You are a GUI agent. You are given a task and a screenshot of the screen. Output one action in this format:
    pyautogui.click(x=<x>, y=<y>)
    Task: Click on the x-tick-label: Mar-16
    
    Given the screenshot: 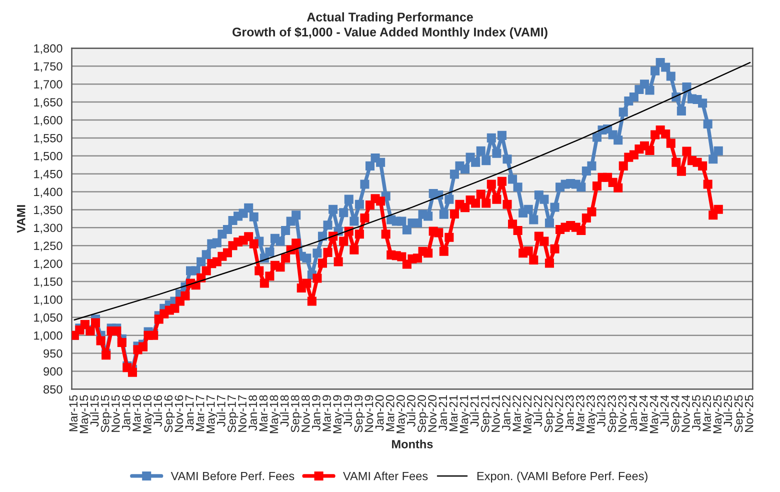 What is the action you would take?
    pyautogui.click(x=136, y=413)
    